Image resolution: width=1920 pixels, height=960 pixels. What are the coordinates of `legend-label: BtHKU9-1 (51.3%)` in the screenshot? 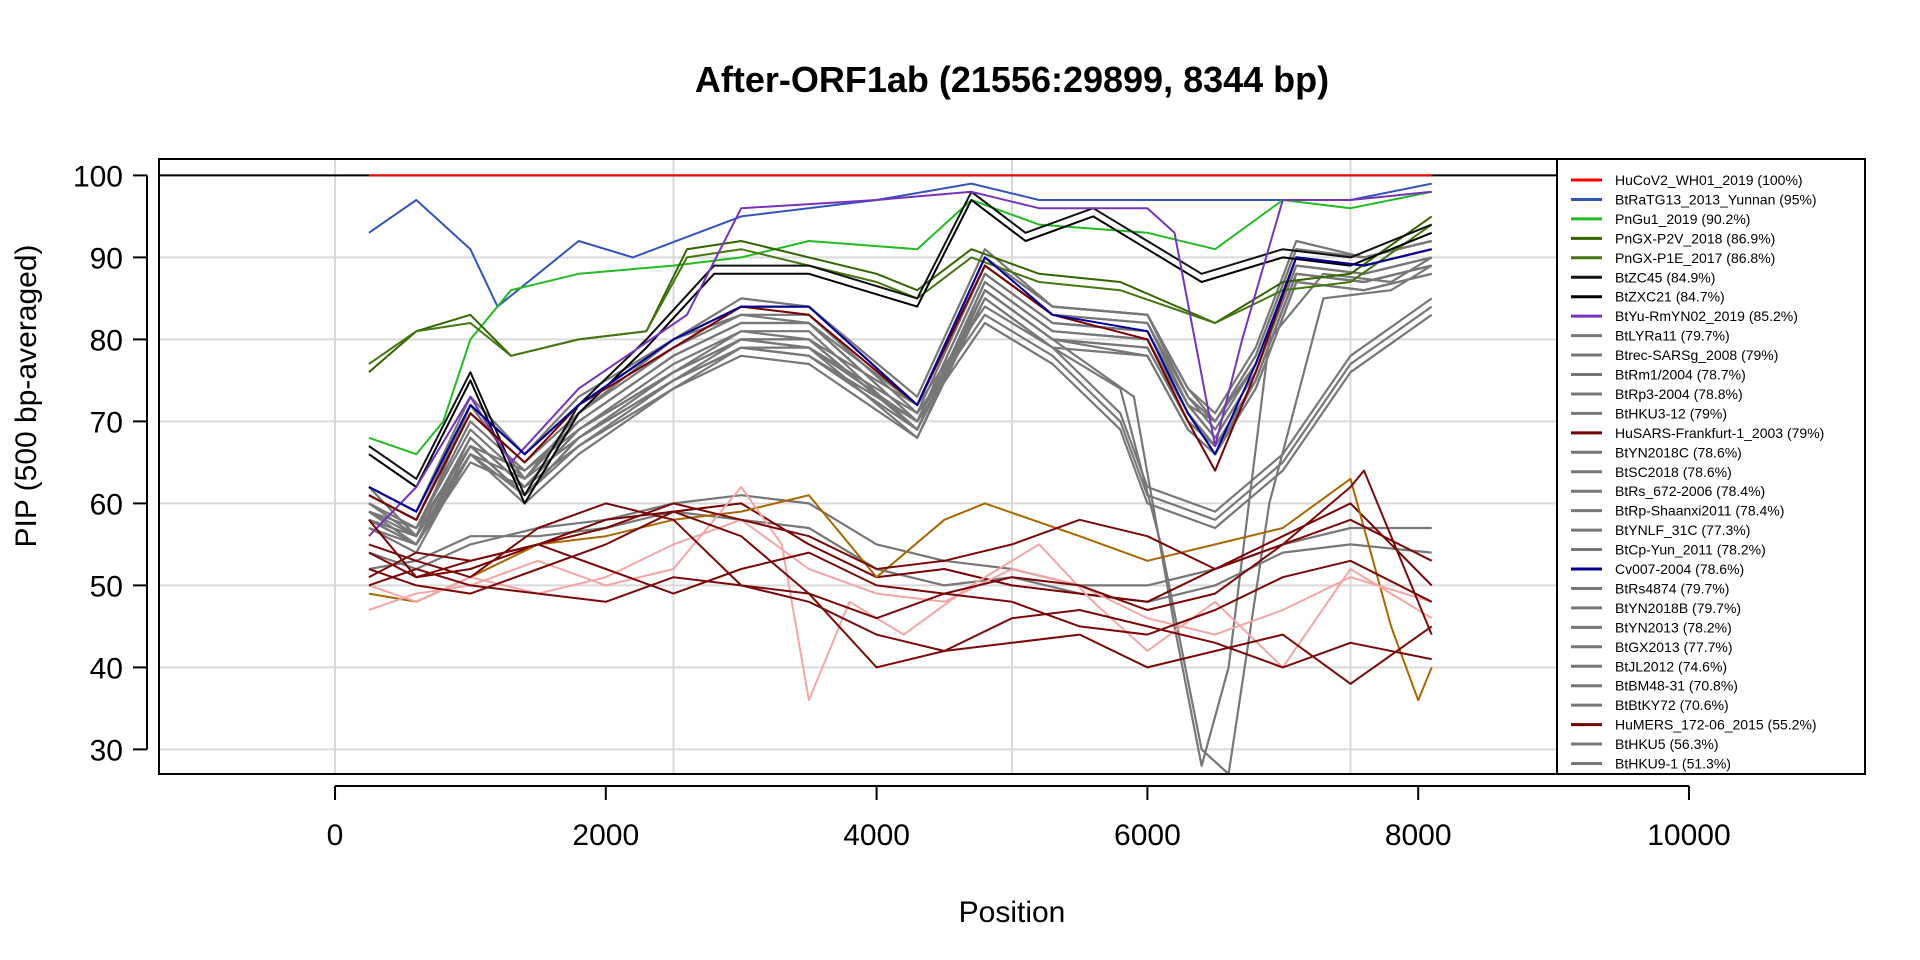 It's located at (1673, 764).